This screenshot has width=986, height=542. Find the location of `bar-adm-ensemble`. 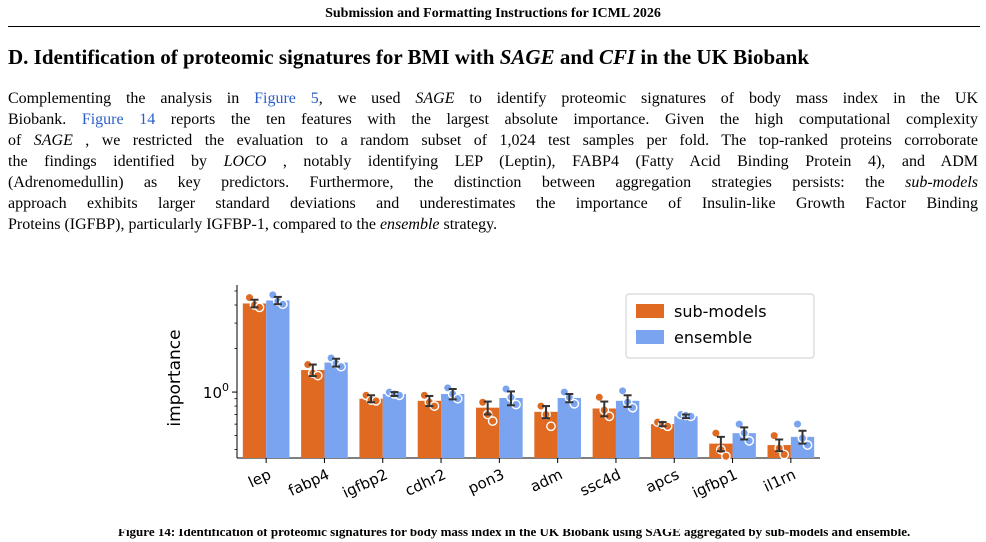

bar-adm-ensemble is located at coordinates (569, 427).